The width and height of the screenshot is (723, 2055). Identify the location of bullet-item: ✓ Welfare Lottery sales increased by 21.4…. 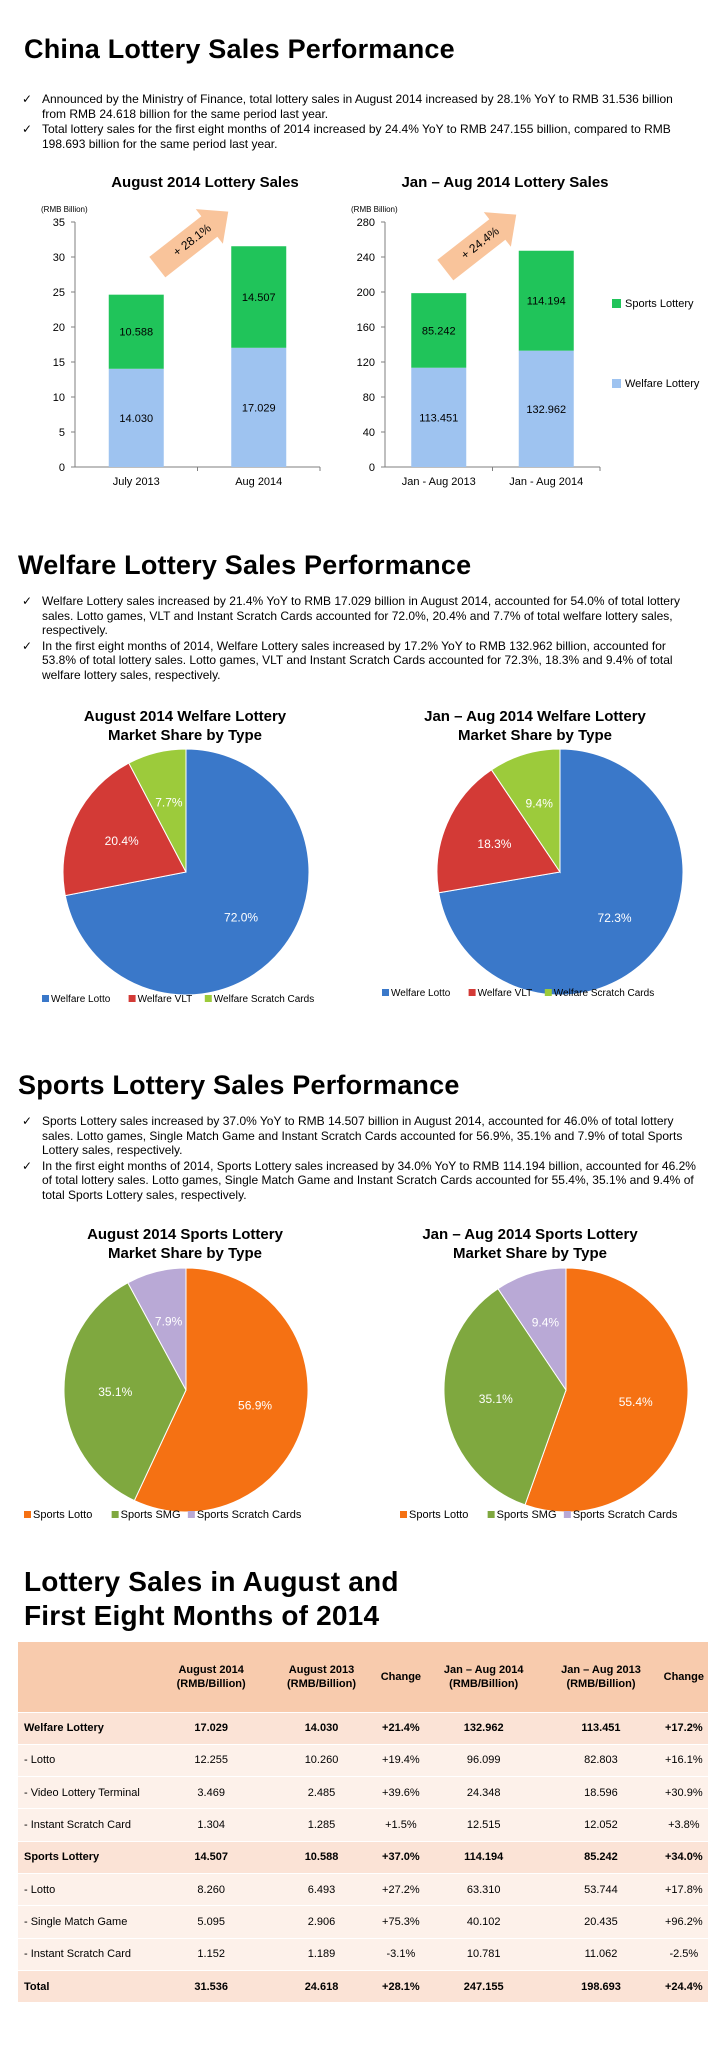
(351, 615).